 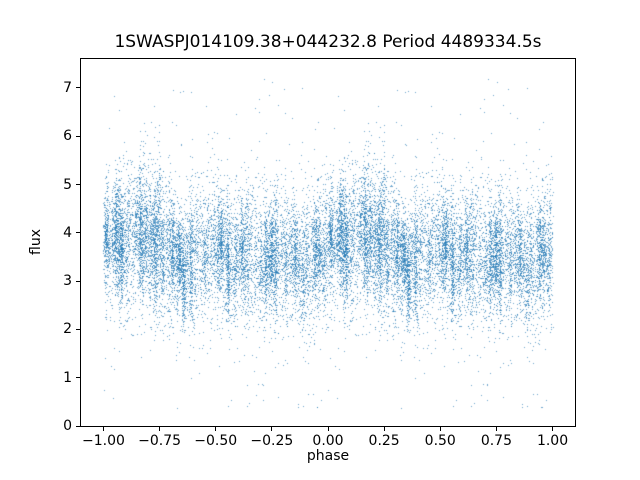 I want to click on x-axis-label: phase, so click(x=328, y=456).